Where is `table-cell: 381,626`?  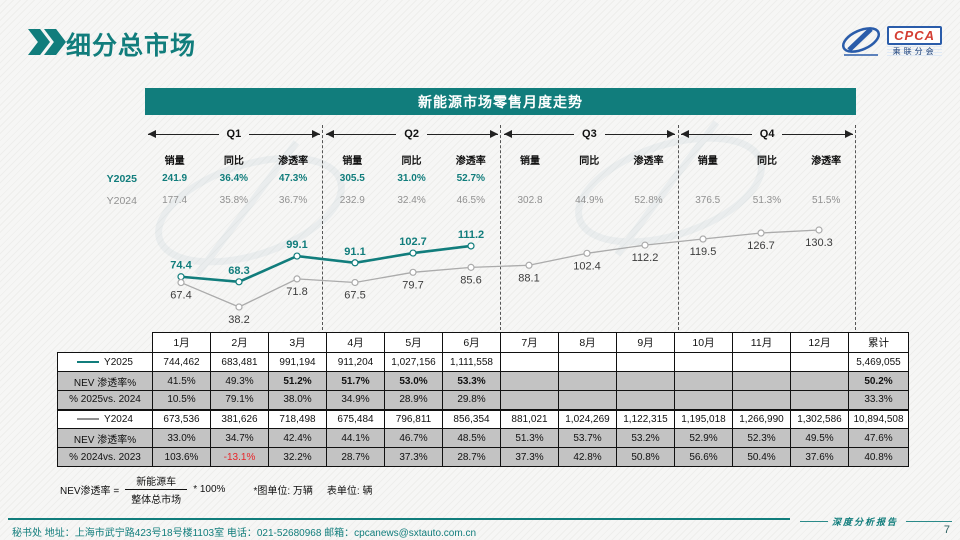 table-cell: 381,626 is located at coordinates (239, 418).